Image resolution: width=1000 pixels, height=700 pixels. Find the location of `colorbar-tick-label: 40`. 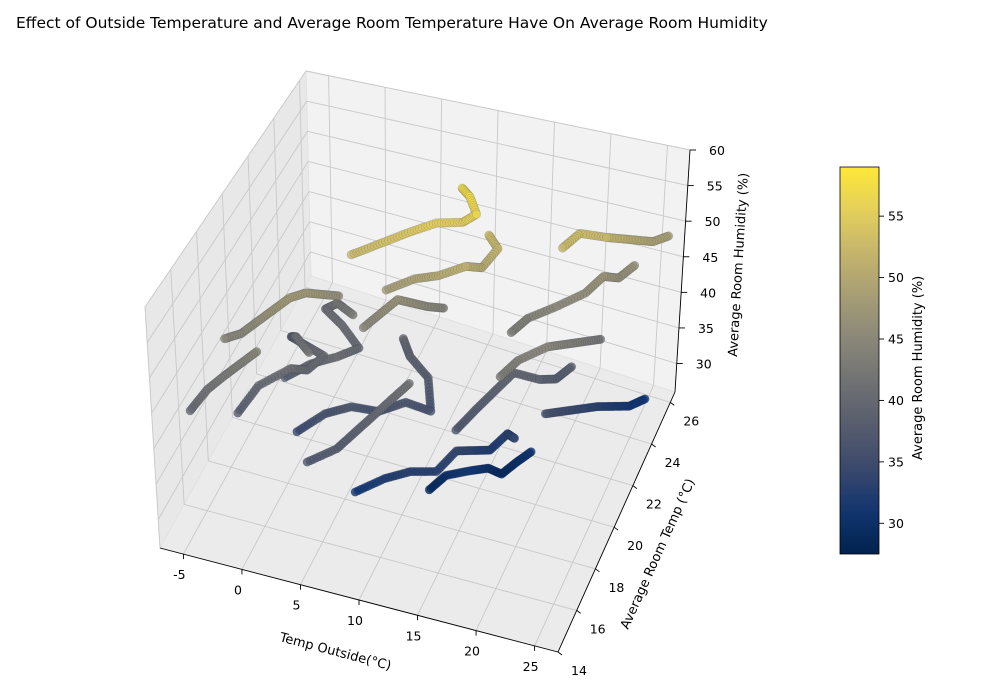

colorbar-tick-label: 40 is located at coordinates (896, 400).